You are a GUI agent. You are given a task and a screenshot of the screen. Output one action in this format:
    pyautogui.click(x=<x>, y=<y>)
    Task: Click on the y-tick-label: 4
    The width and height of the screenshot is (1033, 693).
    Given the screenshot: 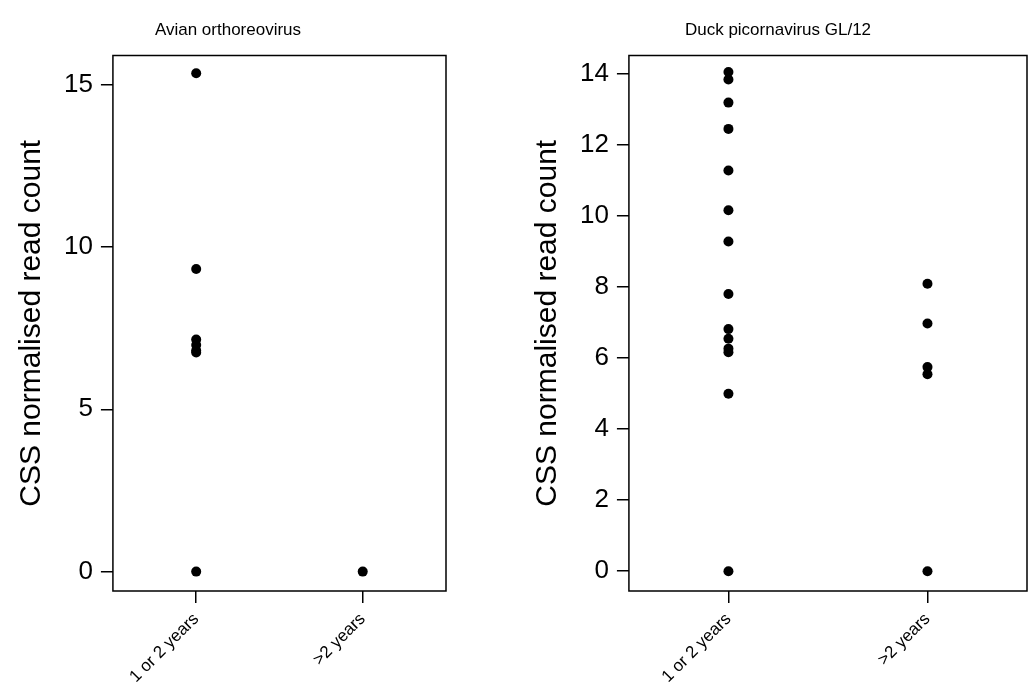 What is the action you would take?
    pyautogui.click(x=601, y=427)
    